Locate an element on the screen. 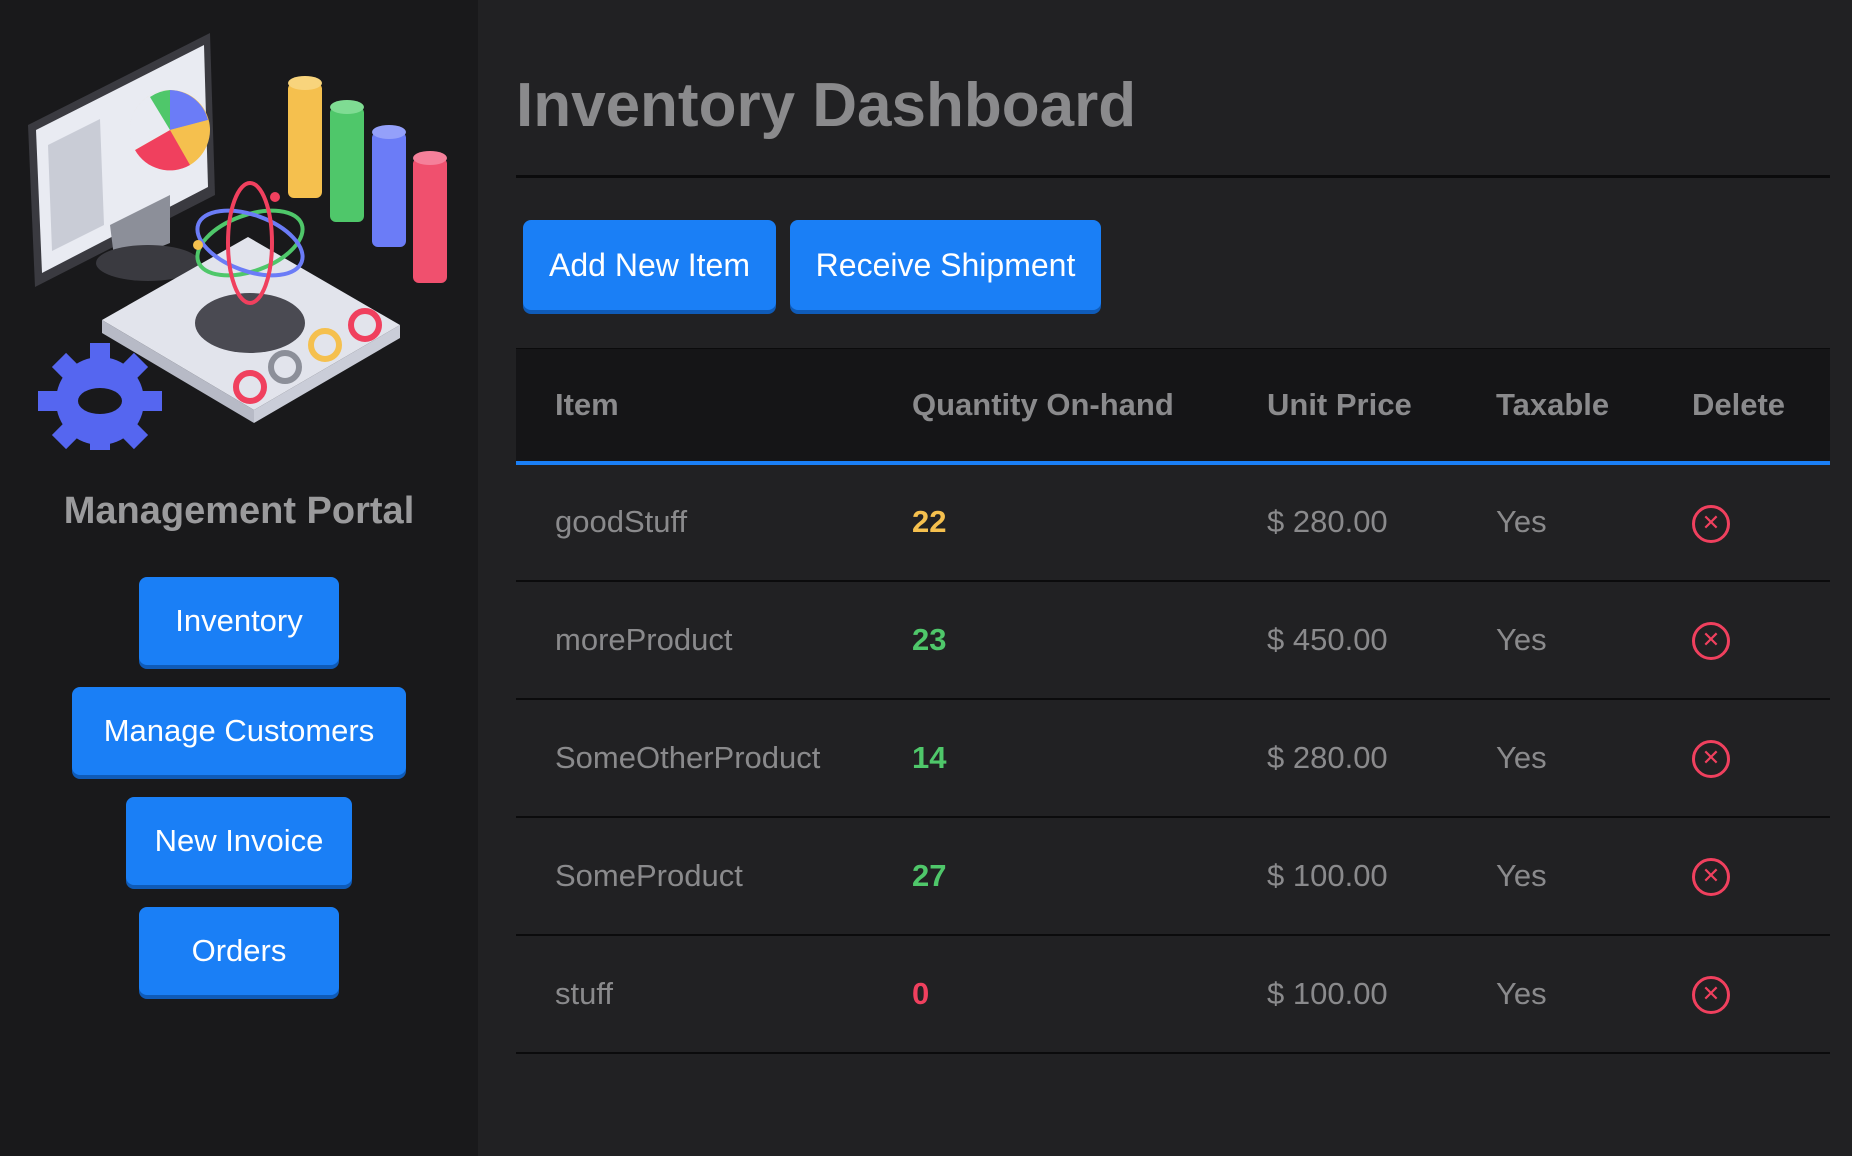 This screenshot has height=1156, width=1852. table-row: SomeOtherProduct 14 $ 280.00 Yes ✕ is located at coordinates (1173, 758).